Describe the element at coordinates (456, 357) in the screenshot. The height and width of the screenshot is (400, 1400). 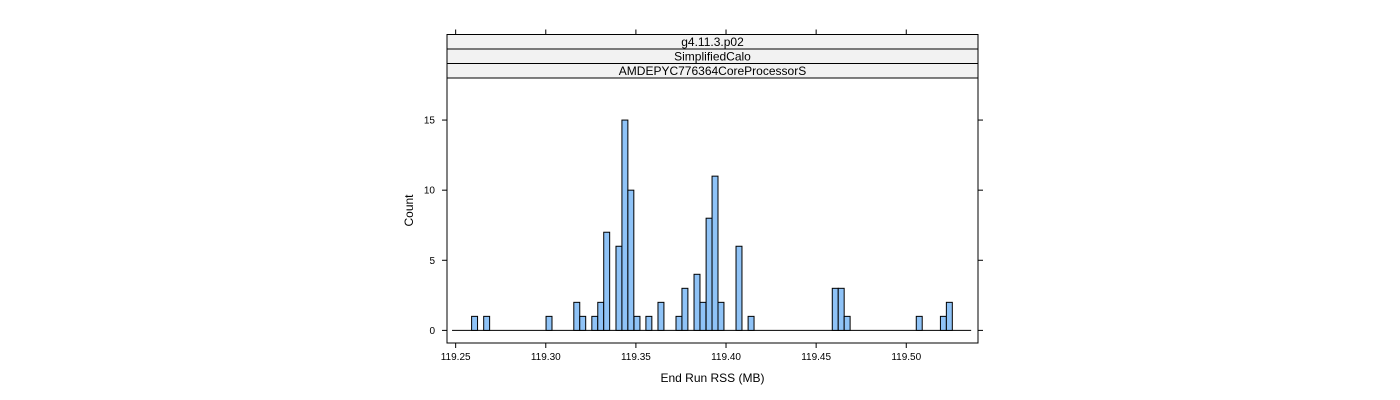
I see `x-tick-label: 119.25` at that location.